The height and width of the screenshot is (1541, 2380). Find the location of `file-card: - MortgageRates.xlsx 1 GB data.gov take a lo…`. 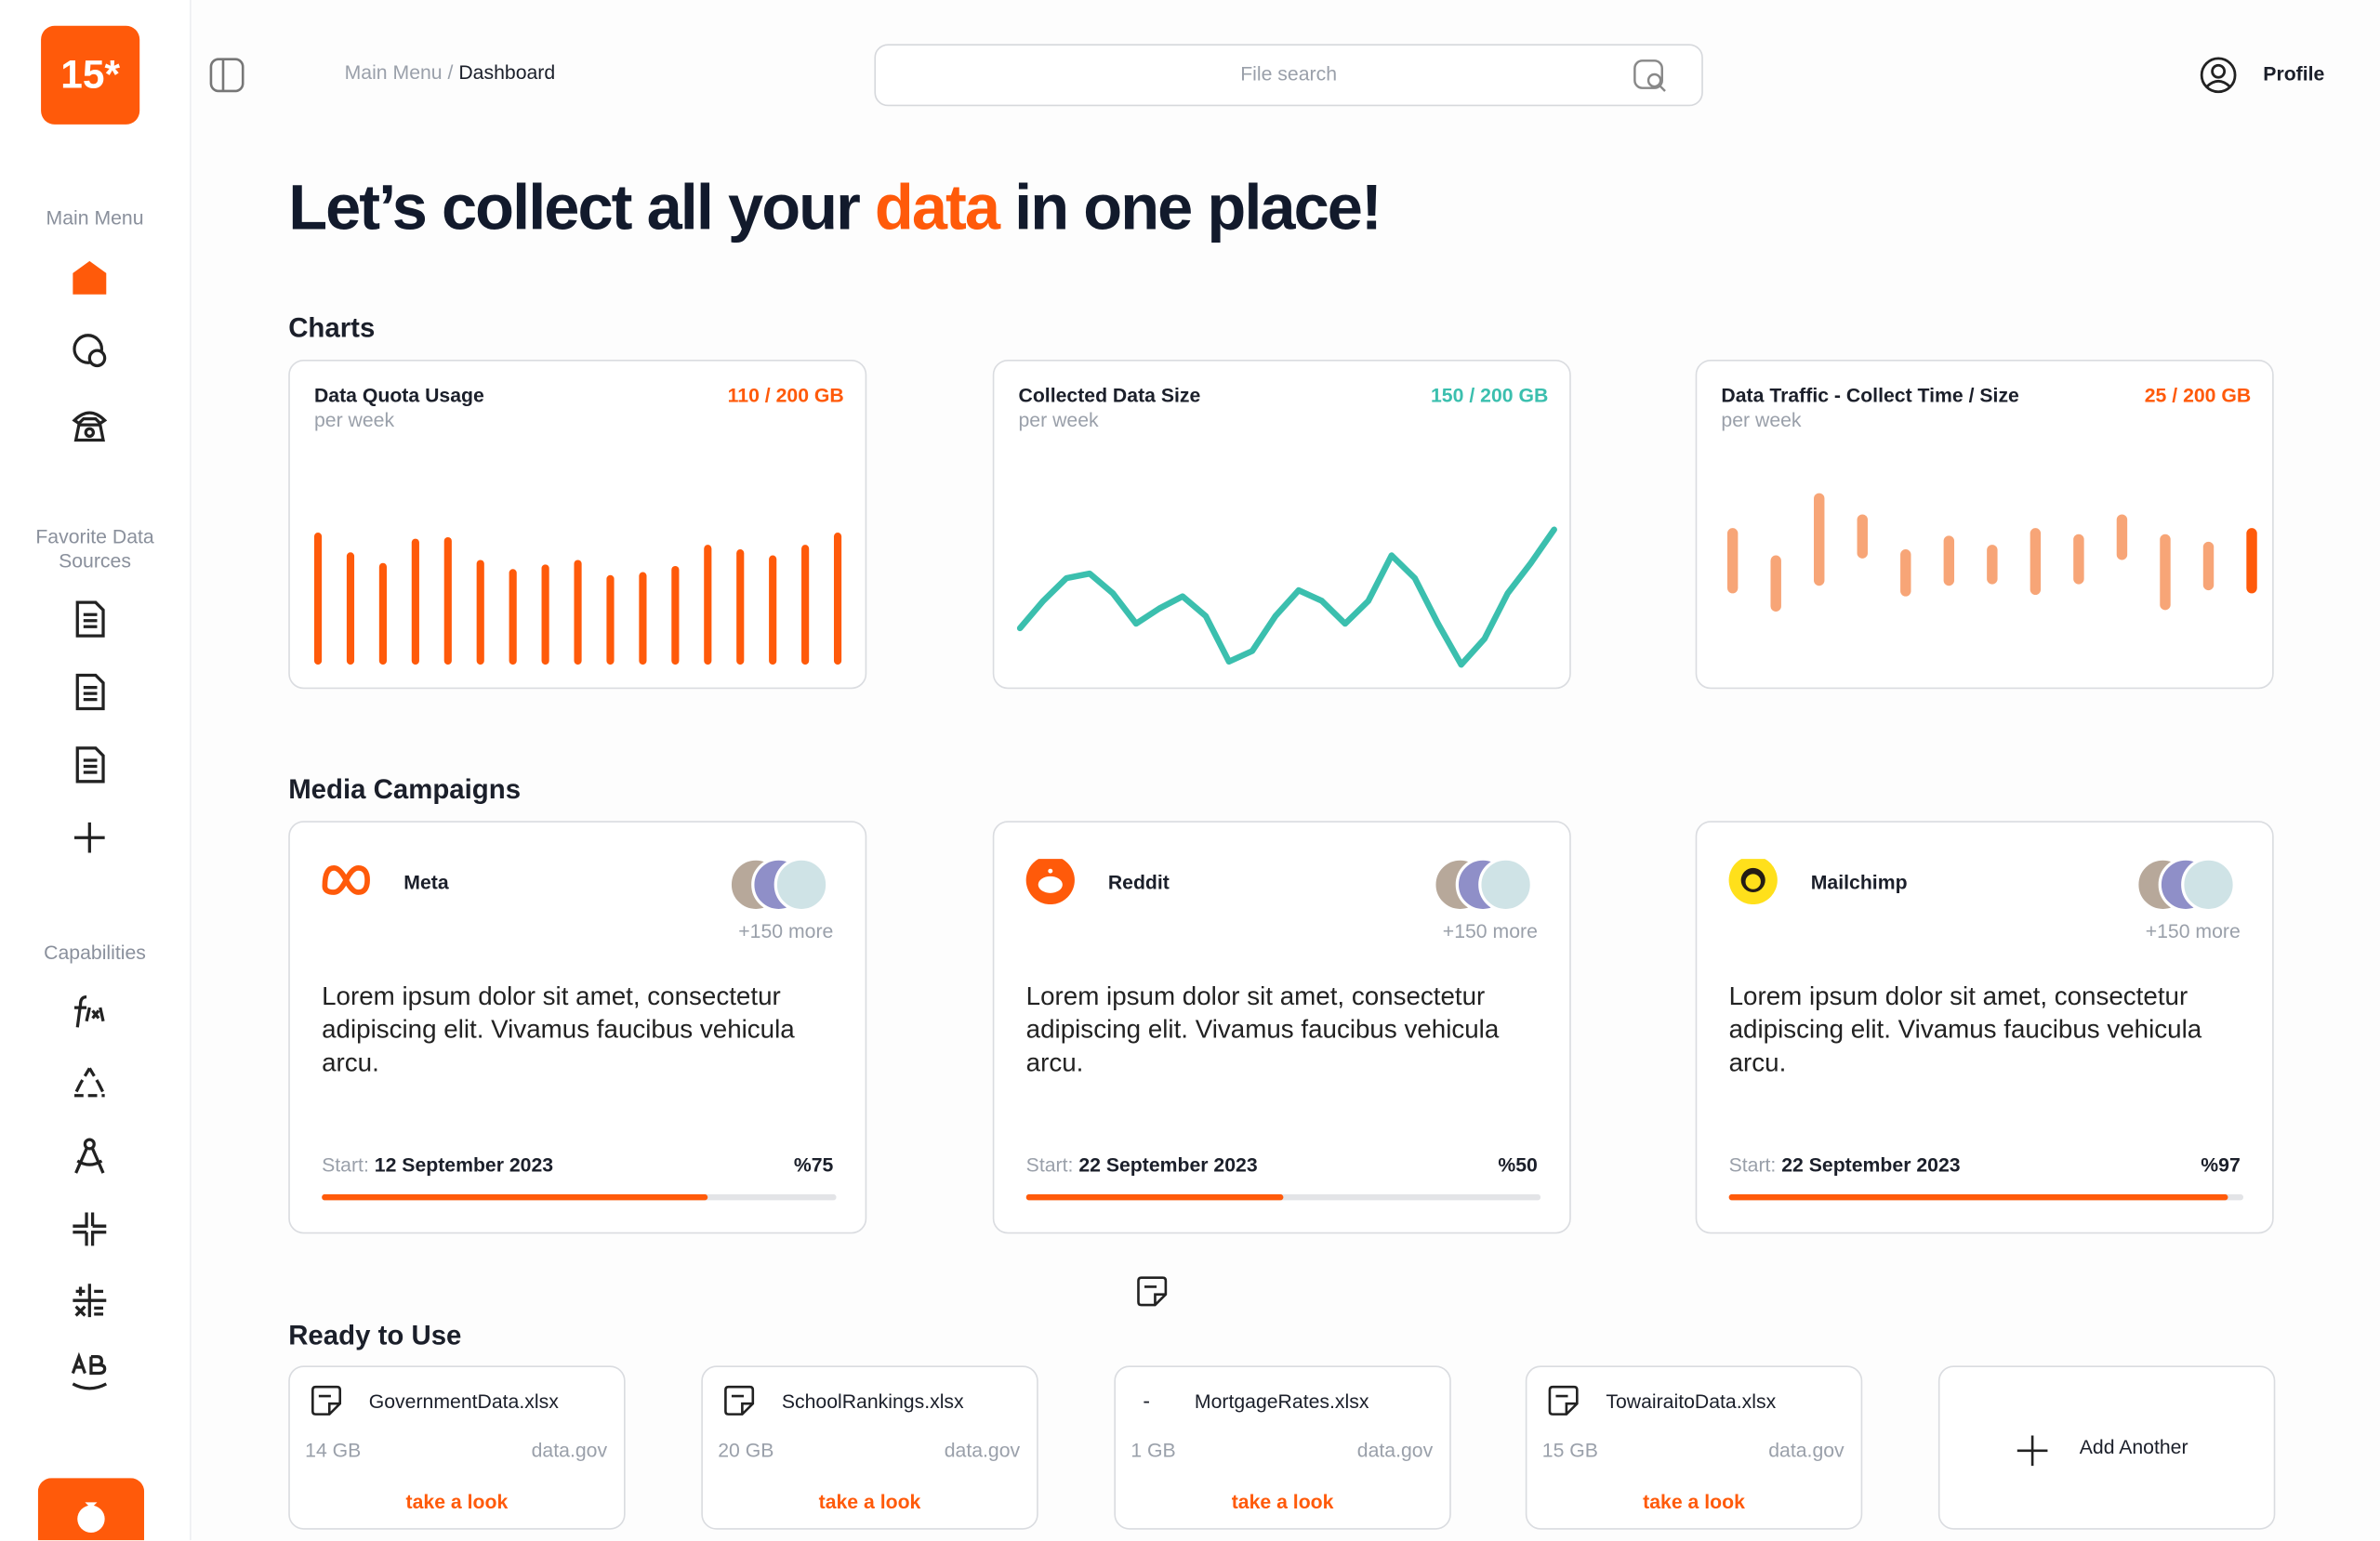

file-card: - MortgageRates.xlsx 1 GB data.gov take a lo… is located at coordinates (1282, 1447).